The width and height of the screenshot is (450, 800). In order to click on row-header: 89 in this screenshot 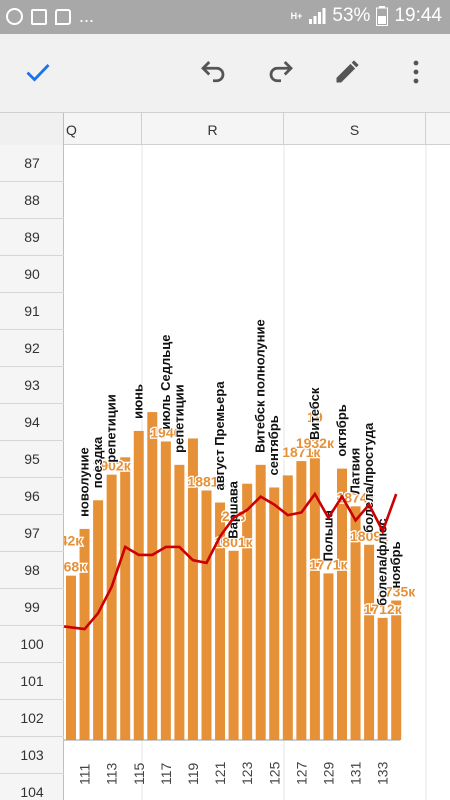, I will do `click(32, 237)`.